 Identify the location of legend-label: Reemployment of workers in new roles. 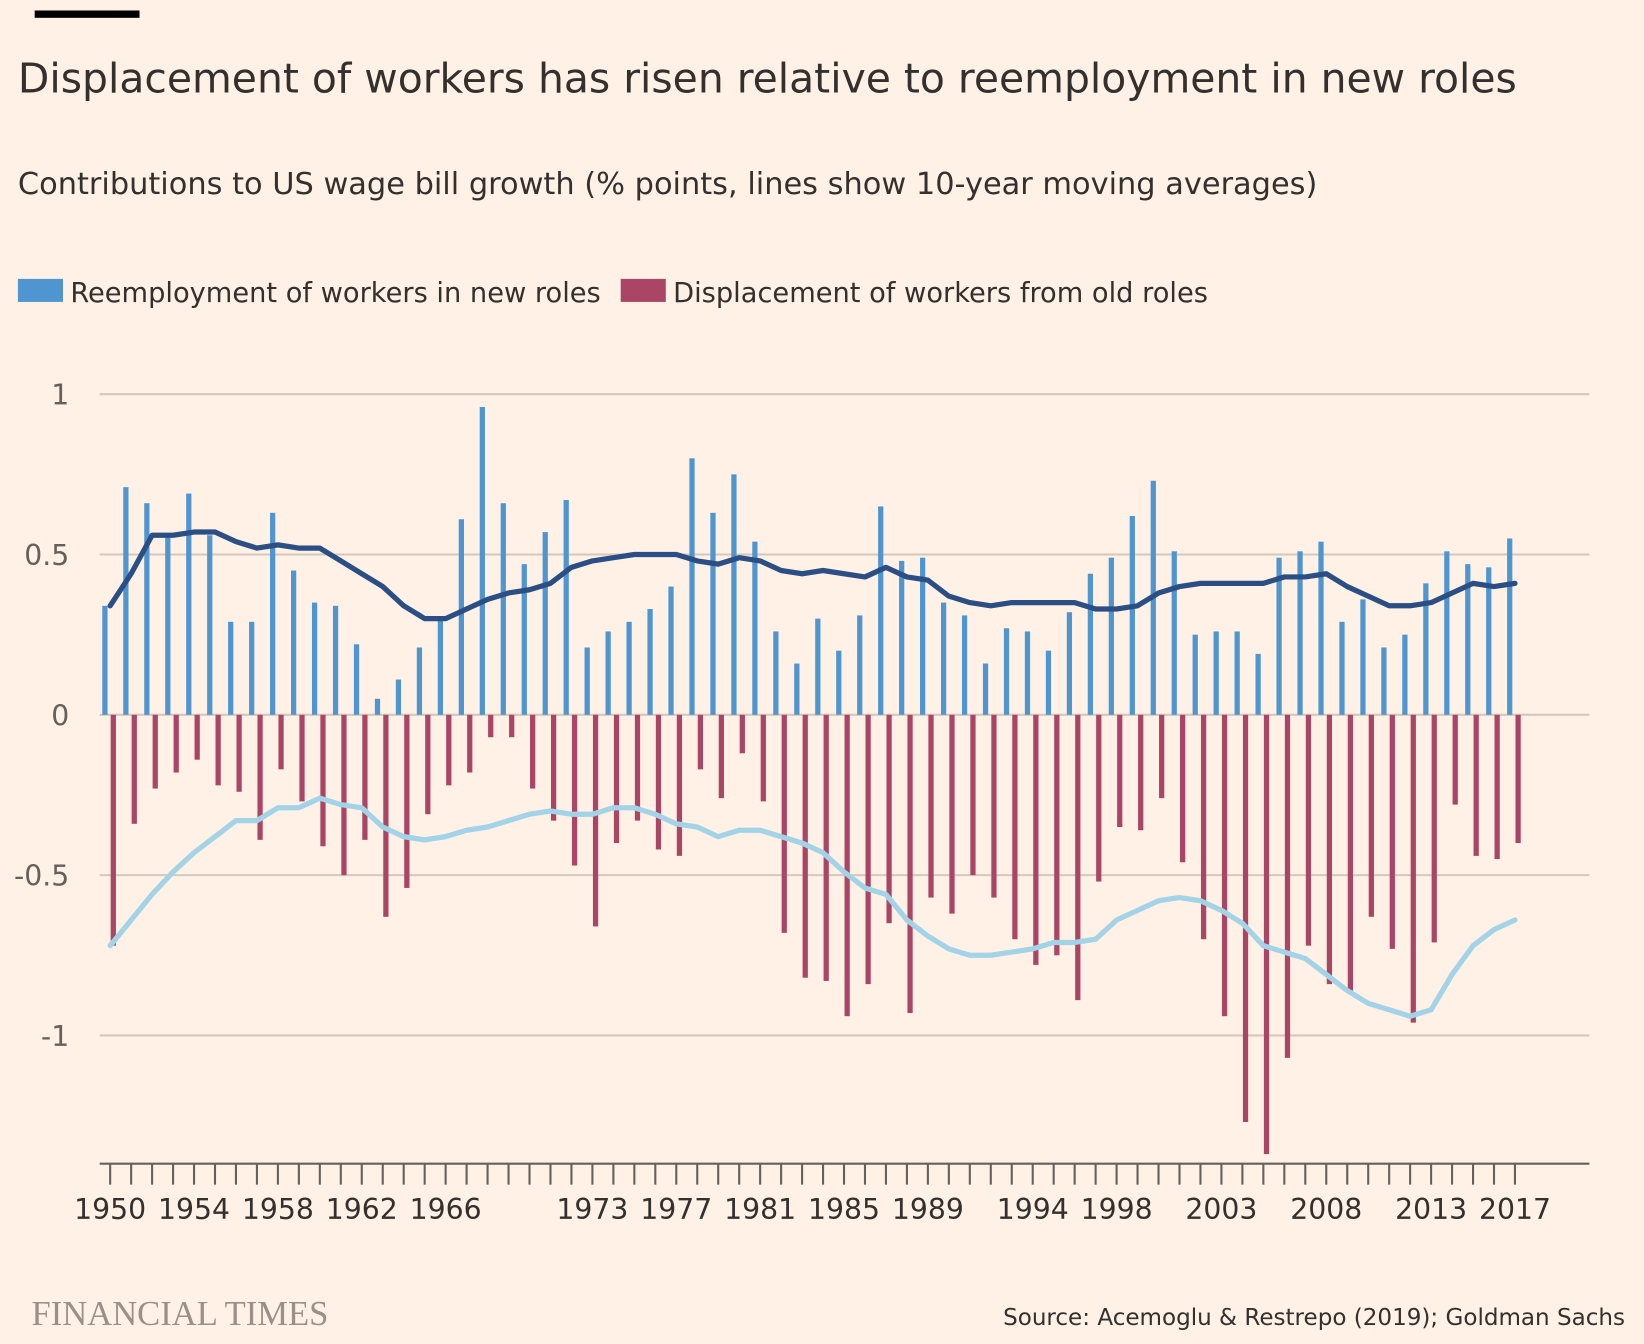
(335, 293).